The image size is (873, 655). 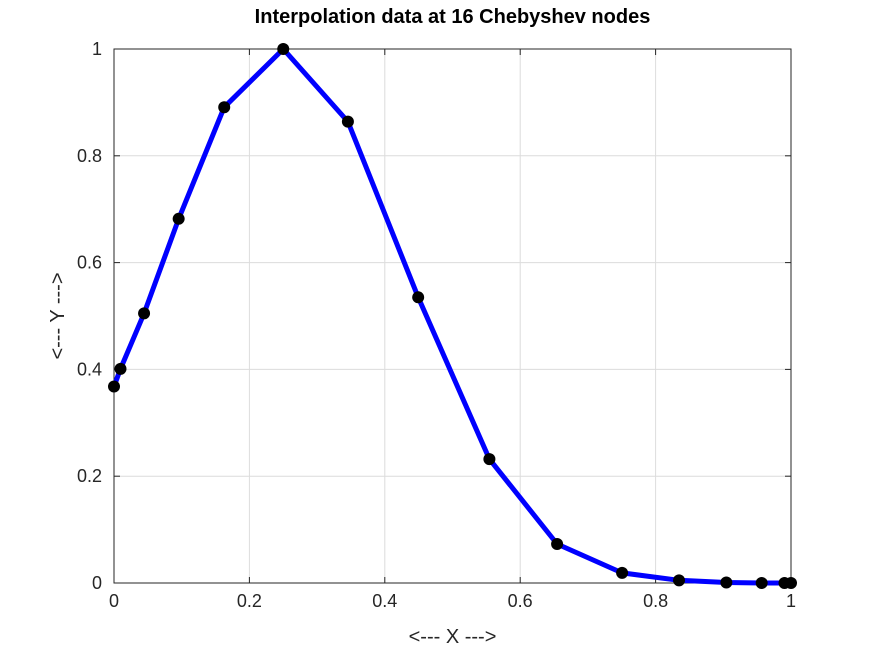 What do you see at coordinates (97, 49) in the screenshot?
I see `y-tick-label: 1` at bounding box center [97, 49].